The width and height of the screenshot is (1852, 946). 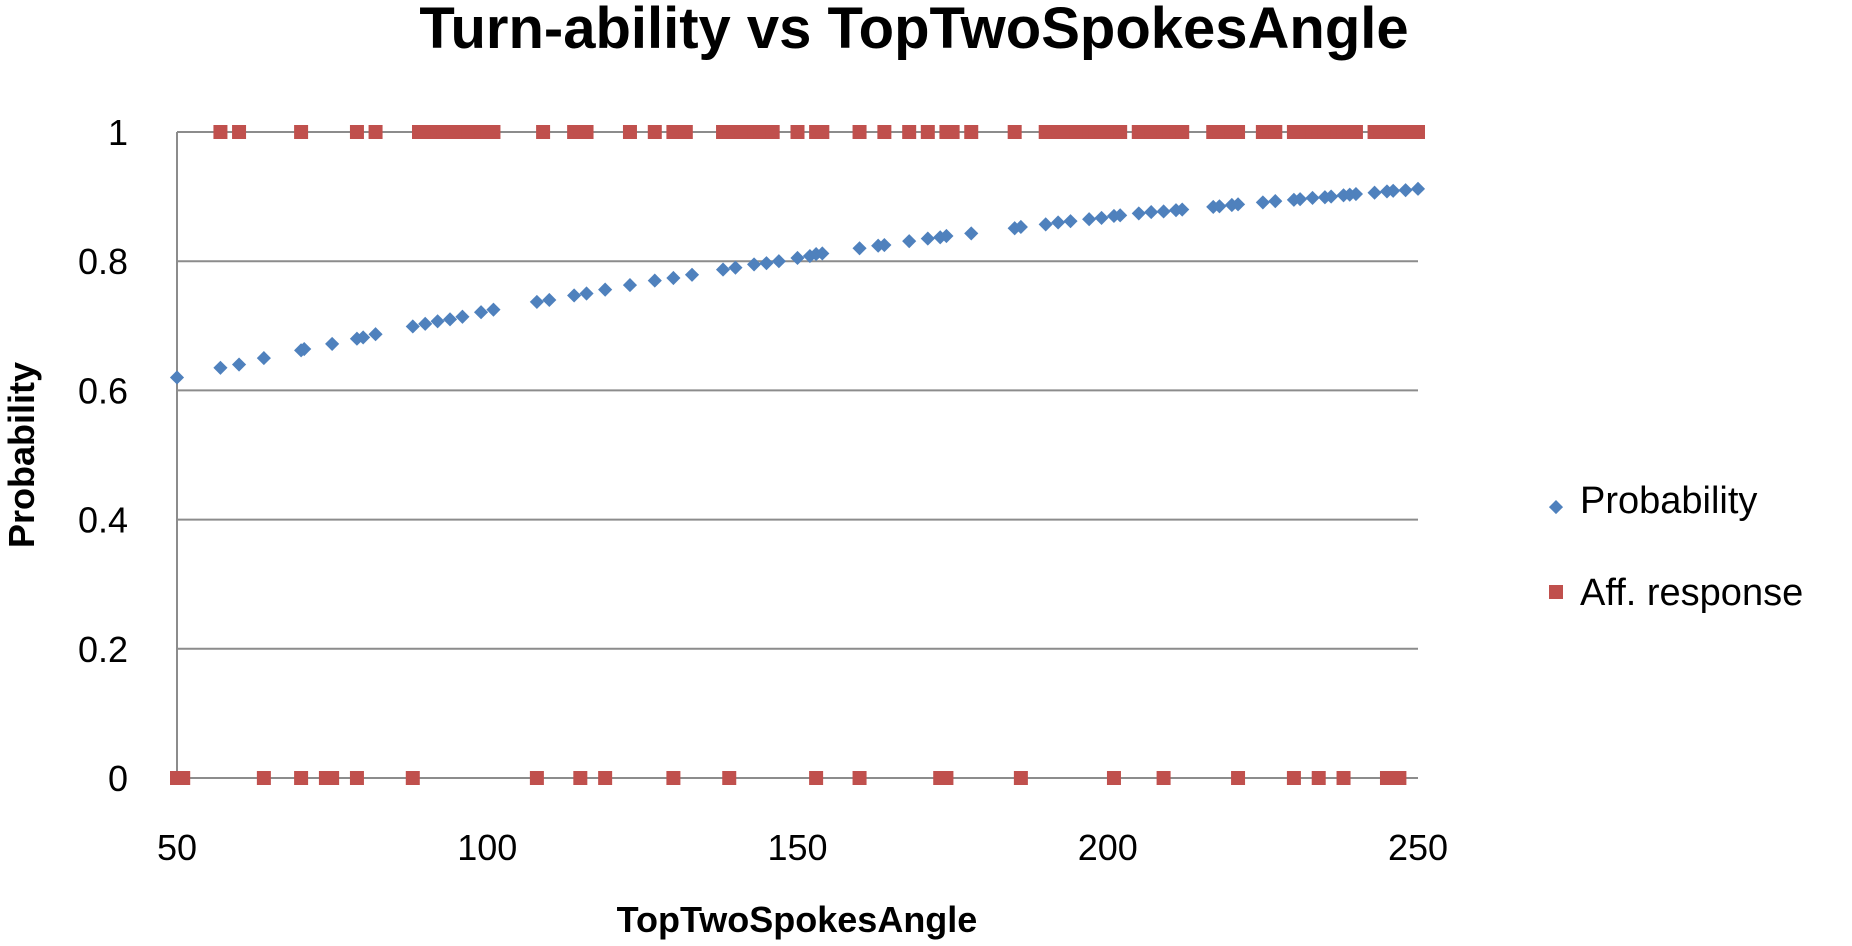 What do you see at coordinates (103, 261) in the screenshot?
I see `y-tick-label: 0.8` at bounding box center [103, 261].